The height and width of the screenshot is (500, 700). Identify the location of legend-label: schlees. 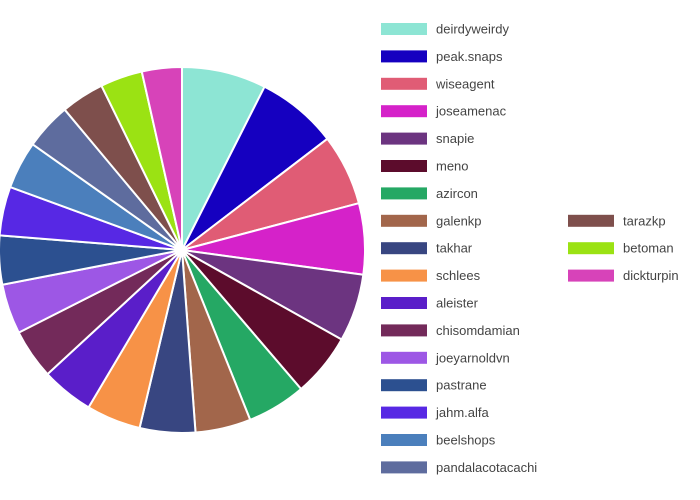
(458, 275).